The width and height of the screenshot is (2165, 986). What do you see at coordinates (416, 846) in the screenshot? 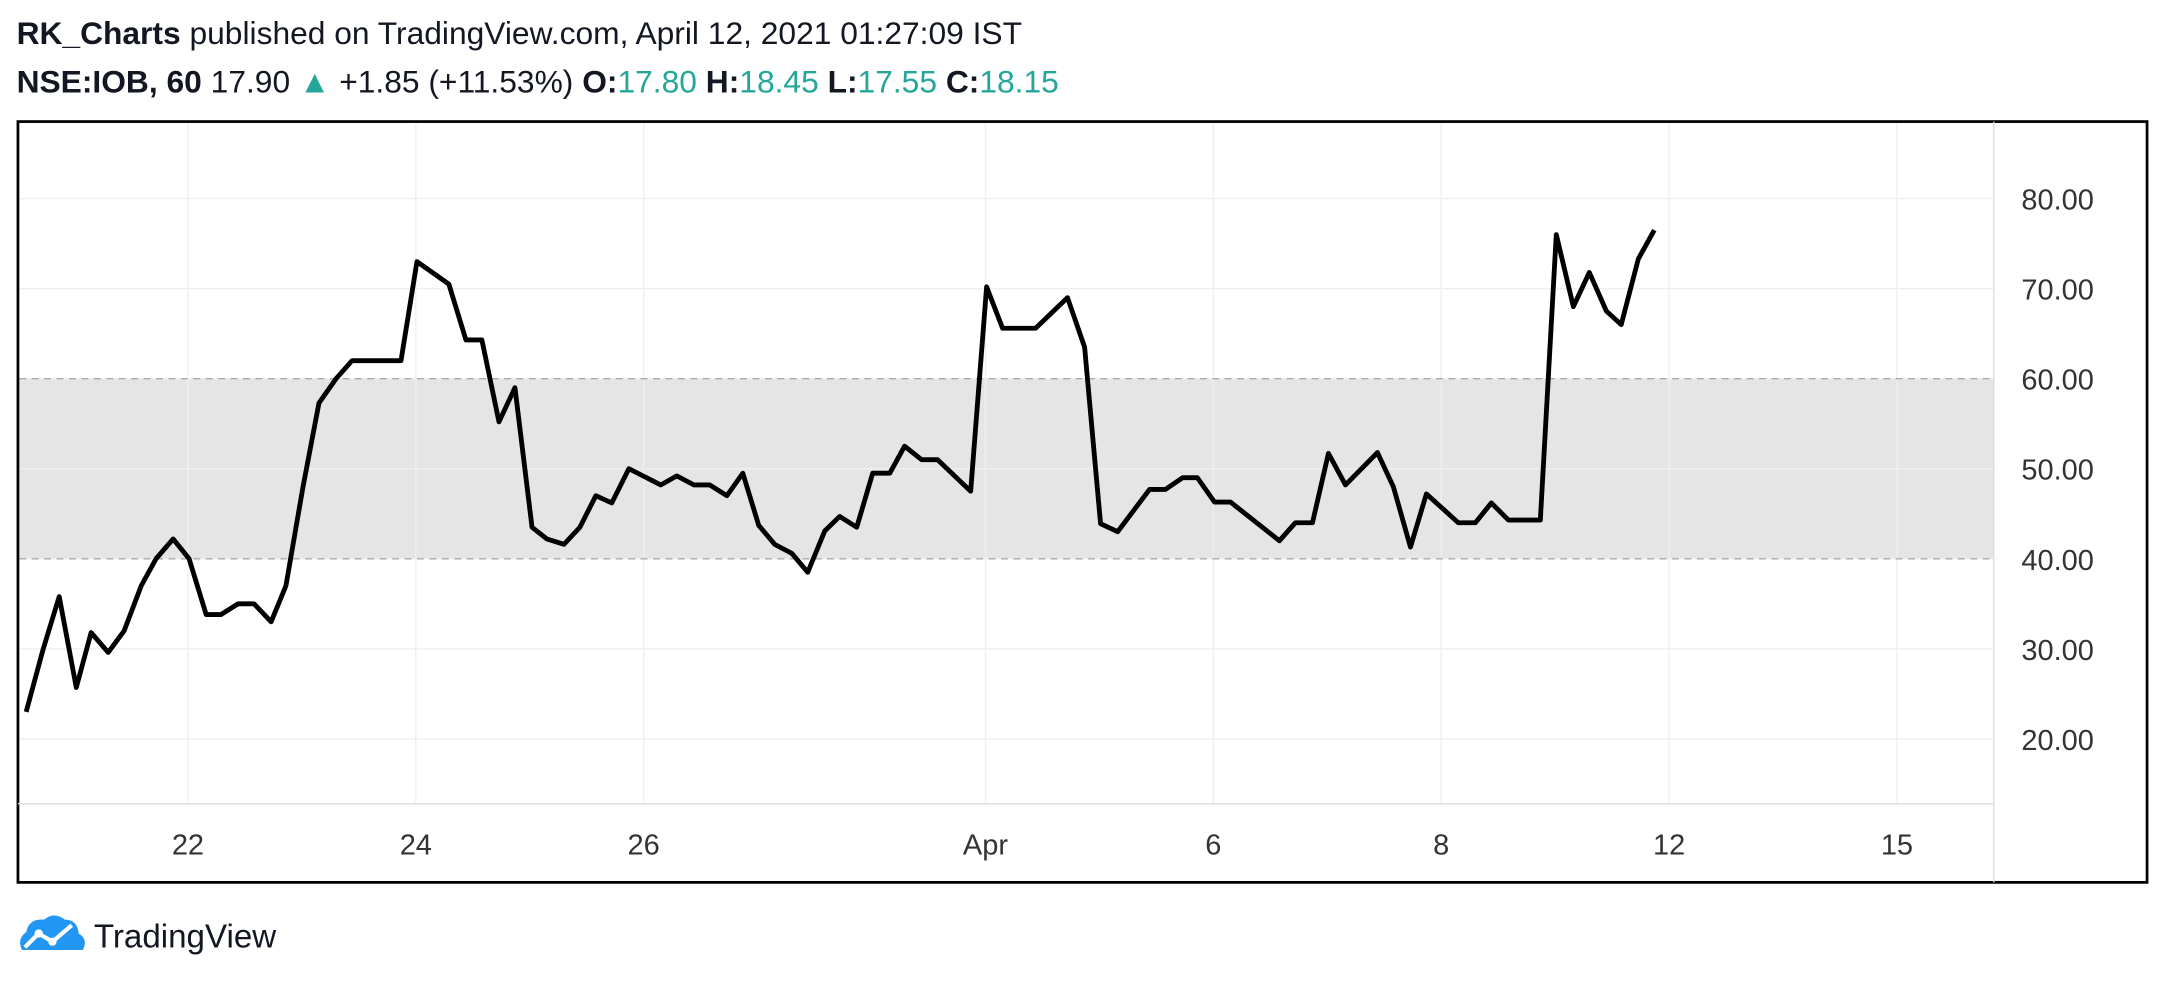
I see `x-tick-label: 24` at bounding box center [416, 846].